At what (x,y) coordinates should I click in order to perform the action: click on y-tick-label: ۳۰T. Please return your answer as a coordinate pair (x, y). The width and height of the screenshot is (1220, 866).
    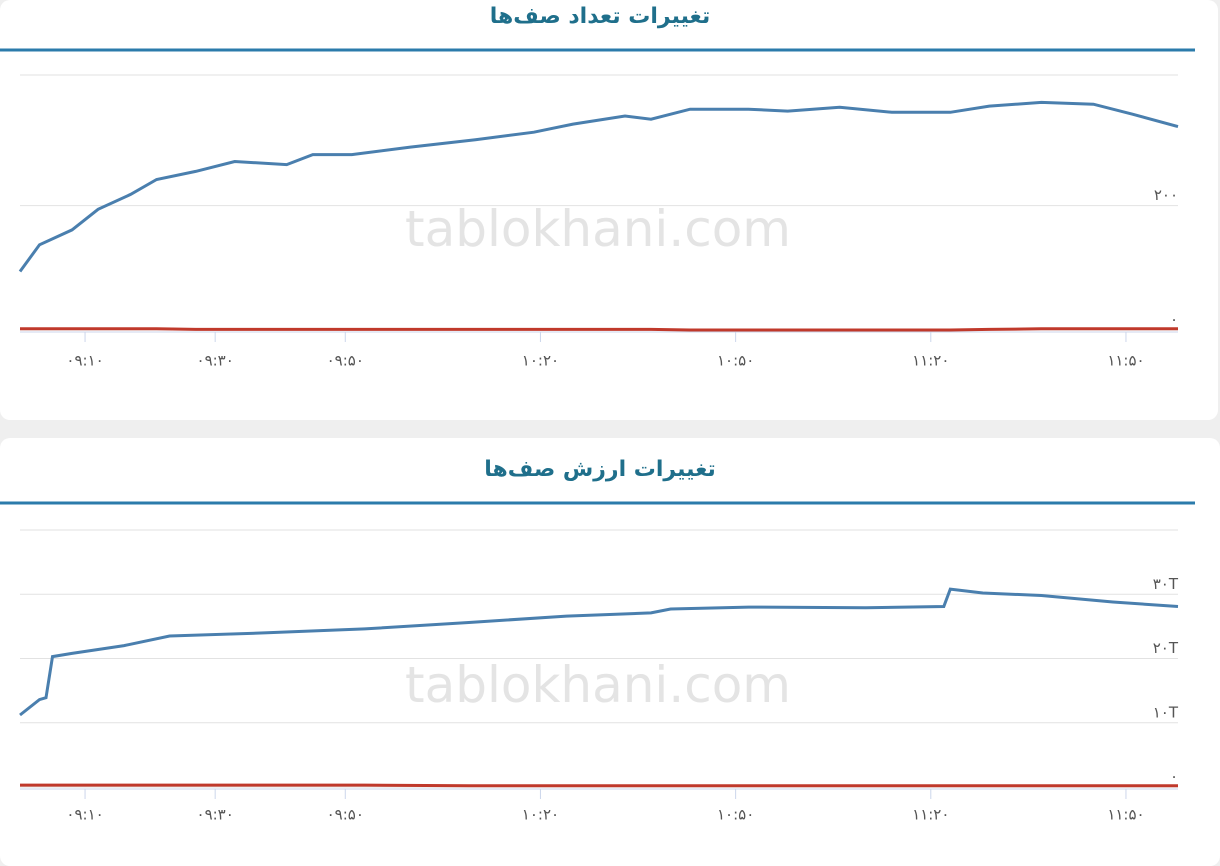
    Looking at the image, I should click on (1166, 584).